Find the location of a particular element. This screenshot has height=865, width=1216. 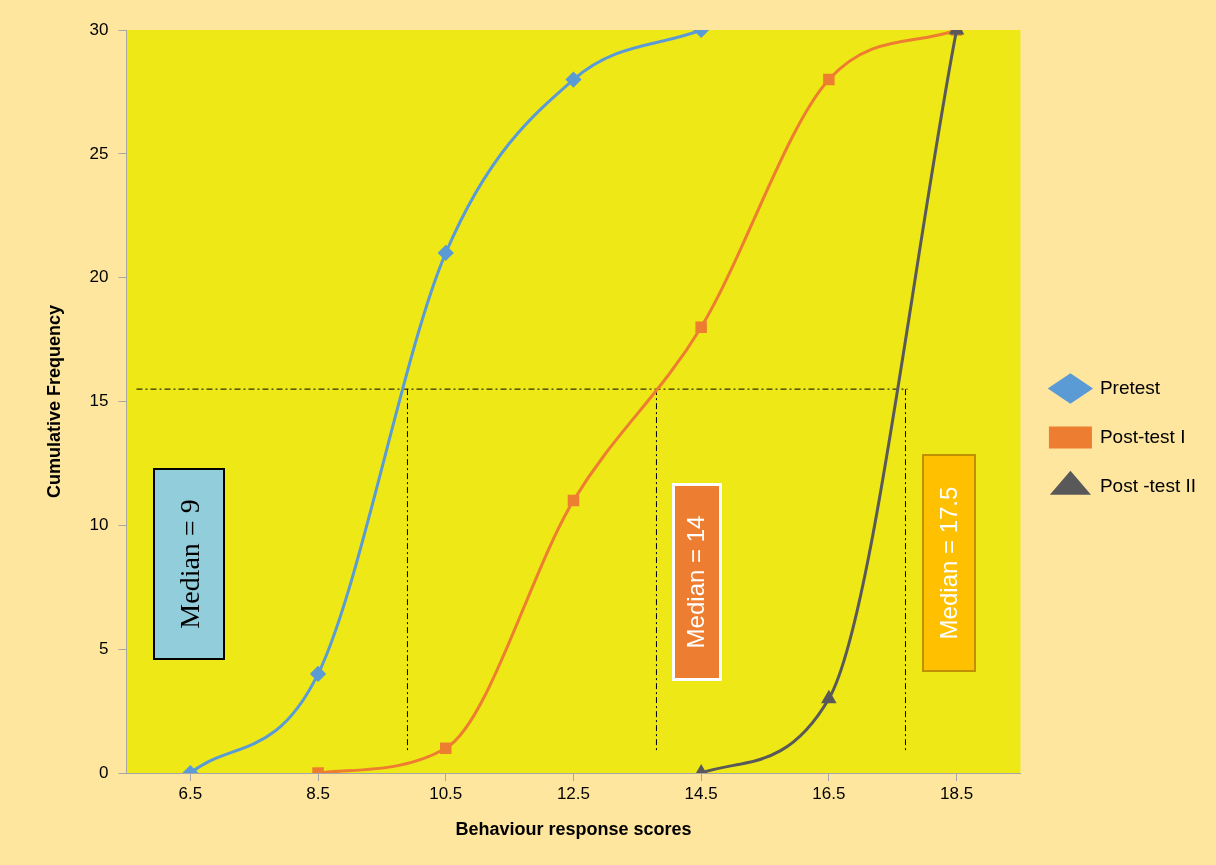

x-tick-label: 18.5 is located at coordinates (957, 793).